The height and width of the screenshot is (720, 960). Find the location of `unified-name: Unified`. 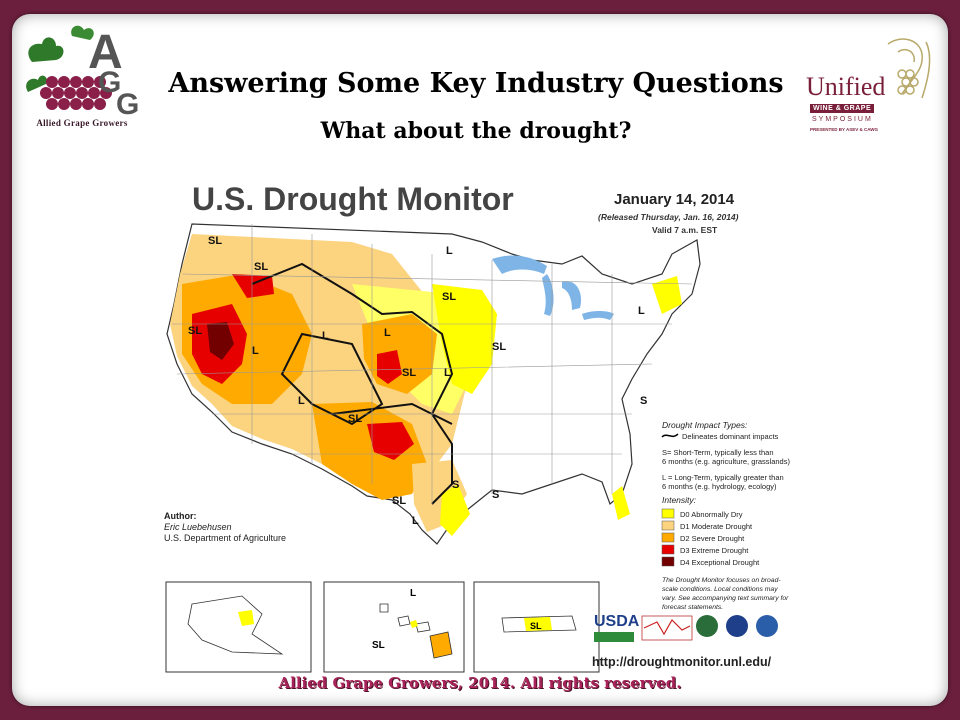

unified-name: Unified is located at coordinates (846, 86).